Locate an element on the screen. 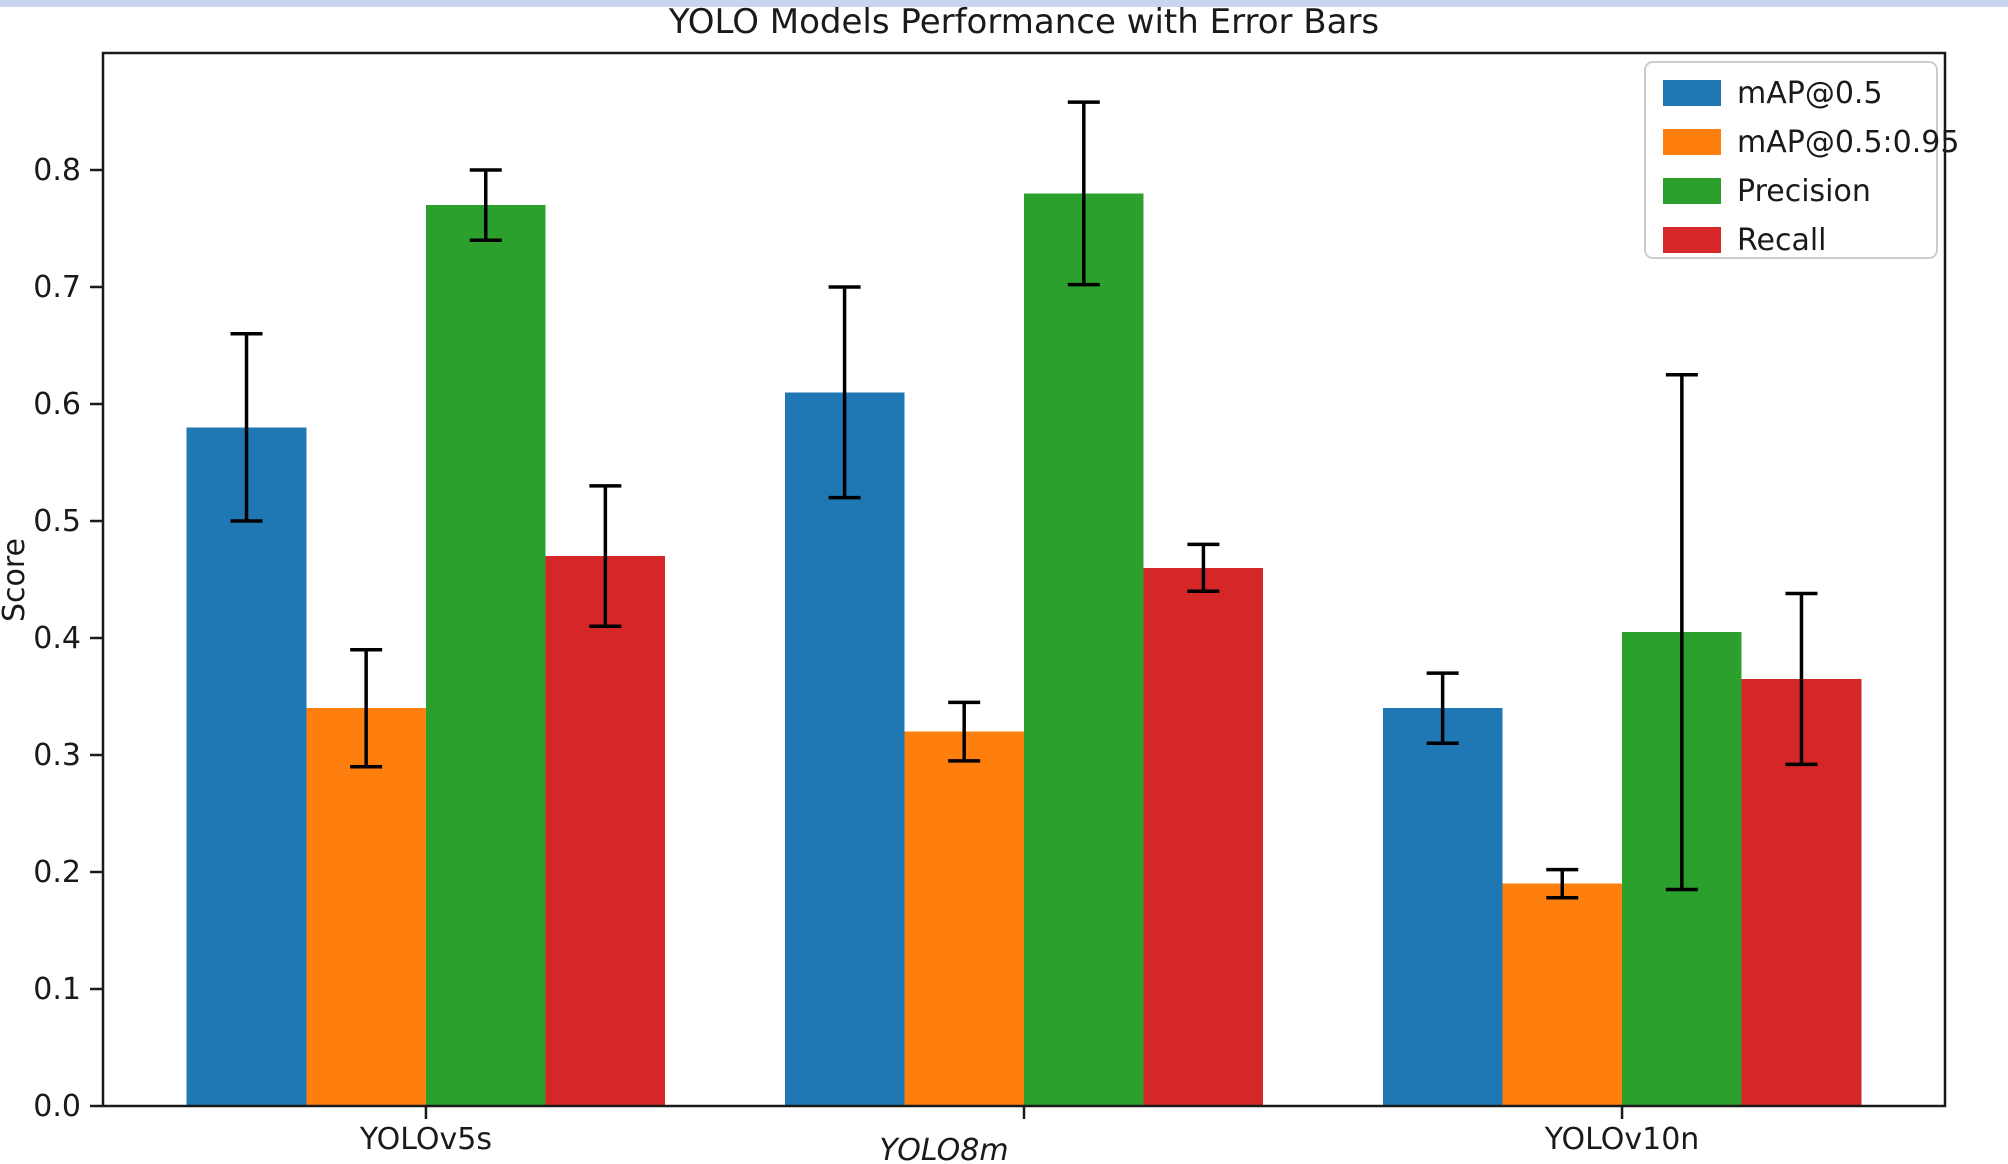 This screenshot has width=2008, height=1164. bar-mAP@0.5:0.95-YOLOv10n is located at coordinates (1562, 994).